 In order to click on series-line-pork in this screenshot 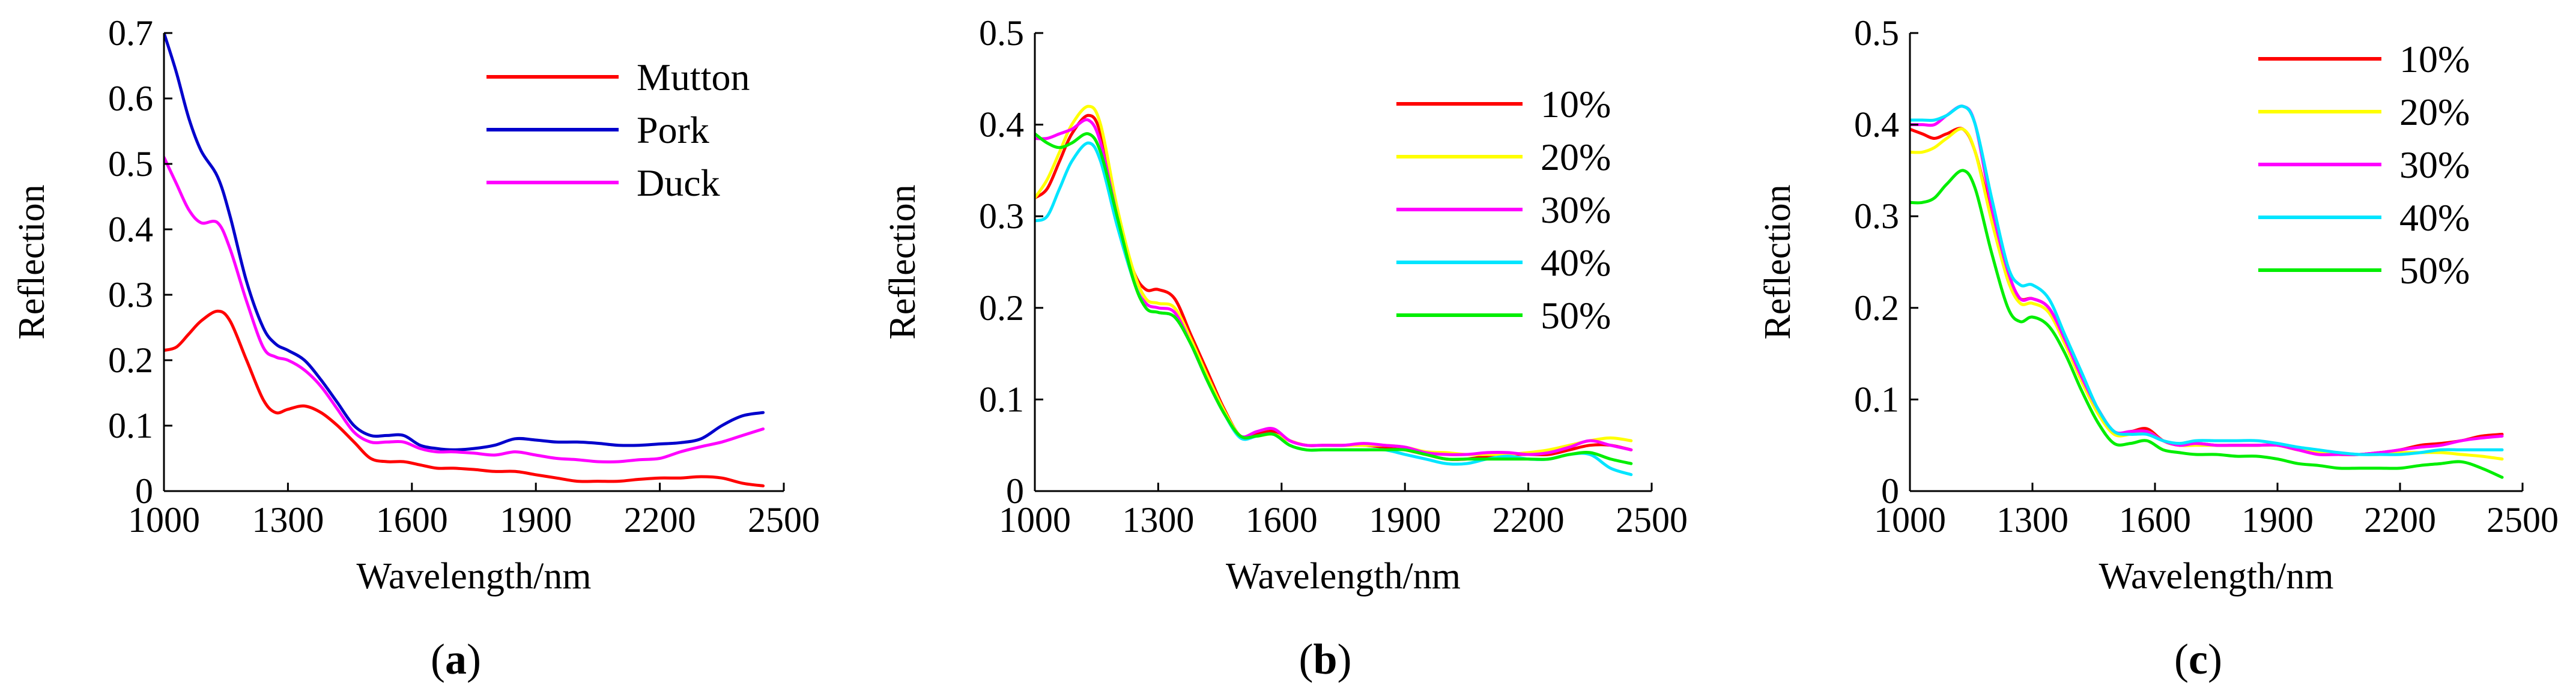, I will do `click(464, 242)`.